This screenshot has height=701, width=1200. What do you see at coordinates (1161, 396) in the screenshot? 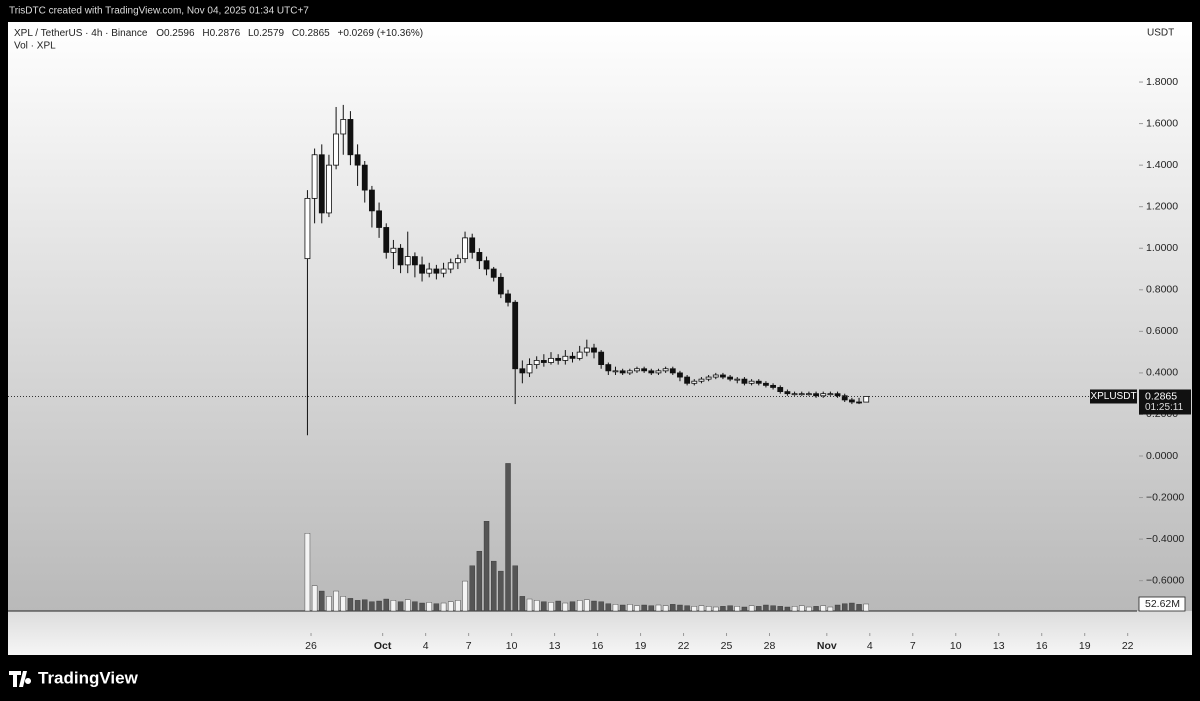
I see `last-price-label: 0.2865` at bounding box center [1161, 396].